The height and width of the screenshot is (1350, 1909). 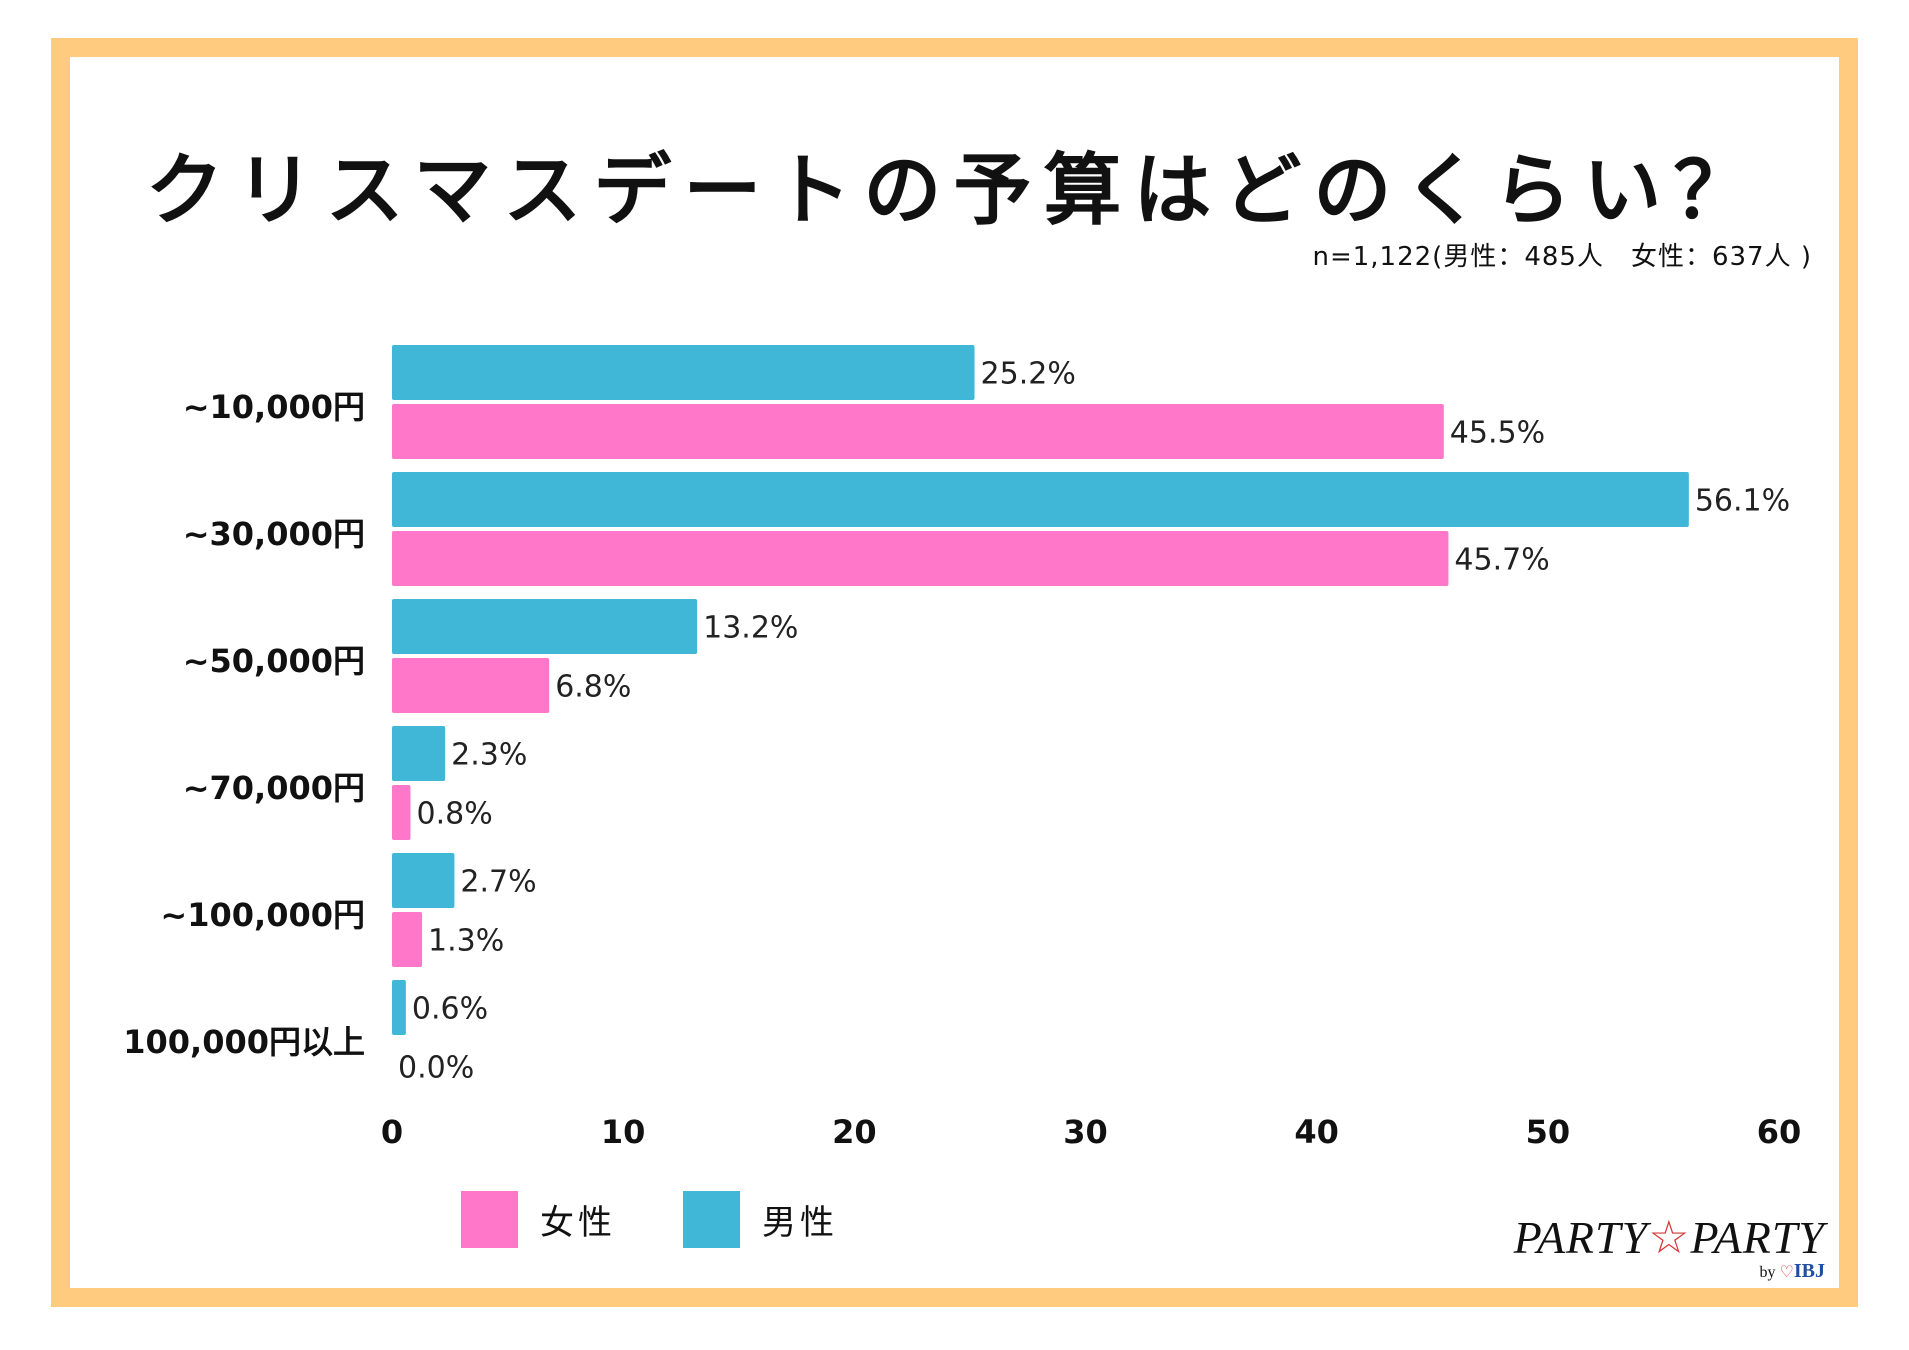 What do you see at coordinates (1779, 1132) in the screenshot?
I see `x-tick-label: 60` at bounding box center [1779, 1132].